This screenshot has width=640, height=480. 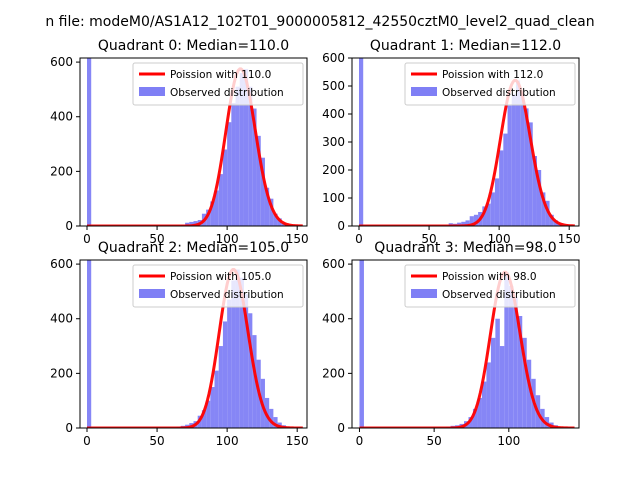 I want to click on legend: Poission with 112.0 Observed distribution, so click(x=490, y=84).